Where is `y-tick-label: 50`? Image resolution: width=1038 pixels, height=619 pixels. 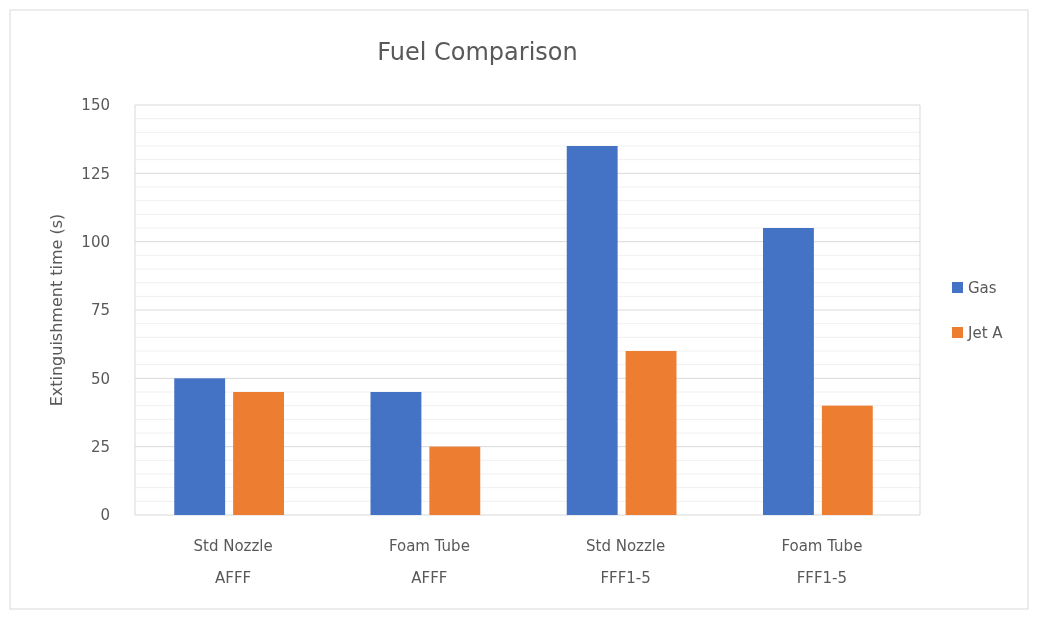
y-tick-label: 50 is located at coordinates (100, 378).